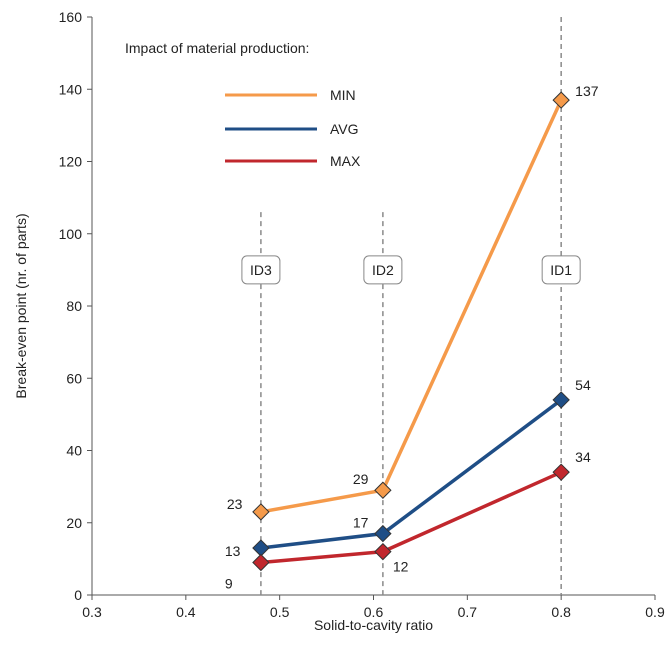 This screenshot has height=661, width=666. I want to click on y-axis-title: Break-even point (nr. of parts), so click(21, 305).